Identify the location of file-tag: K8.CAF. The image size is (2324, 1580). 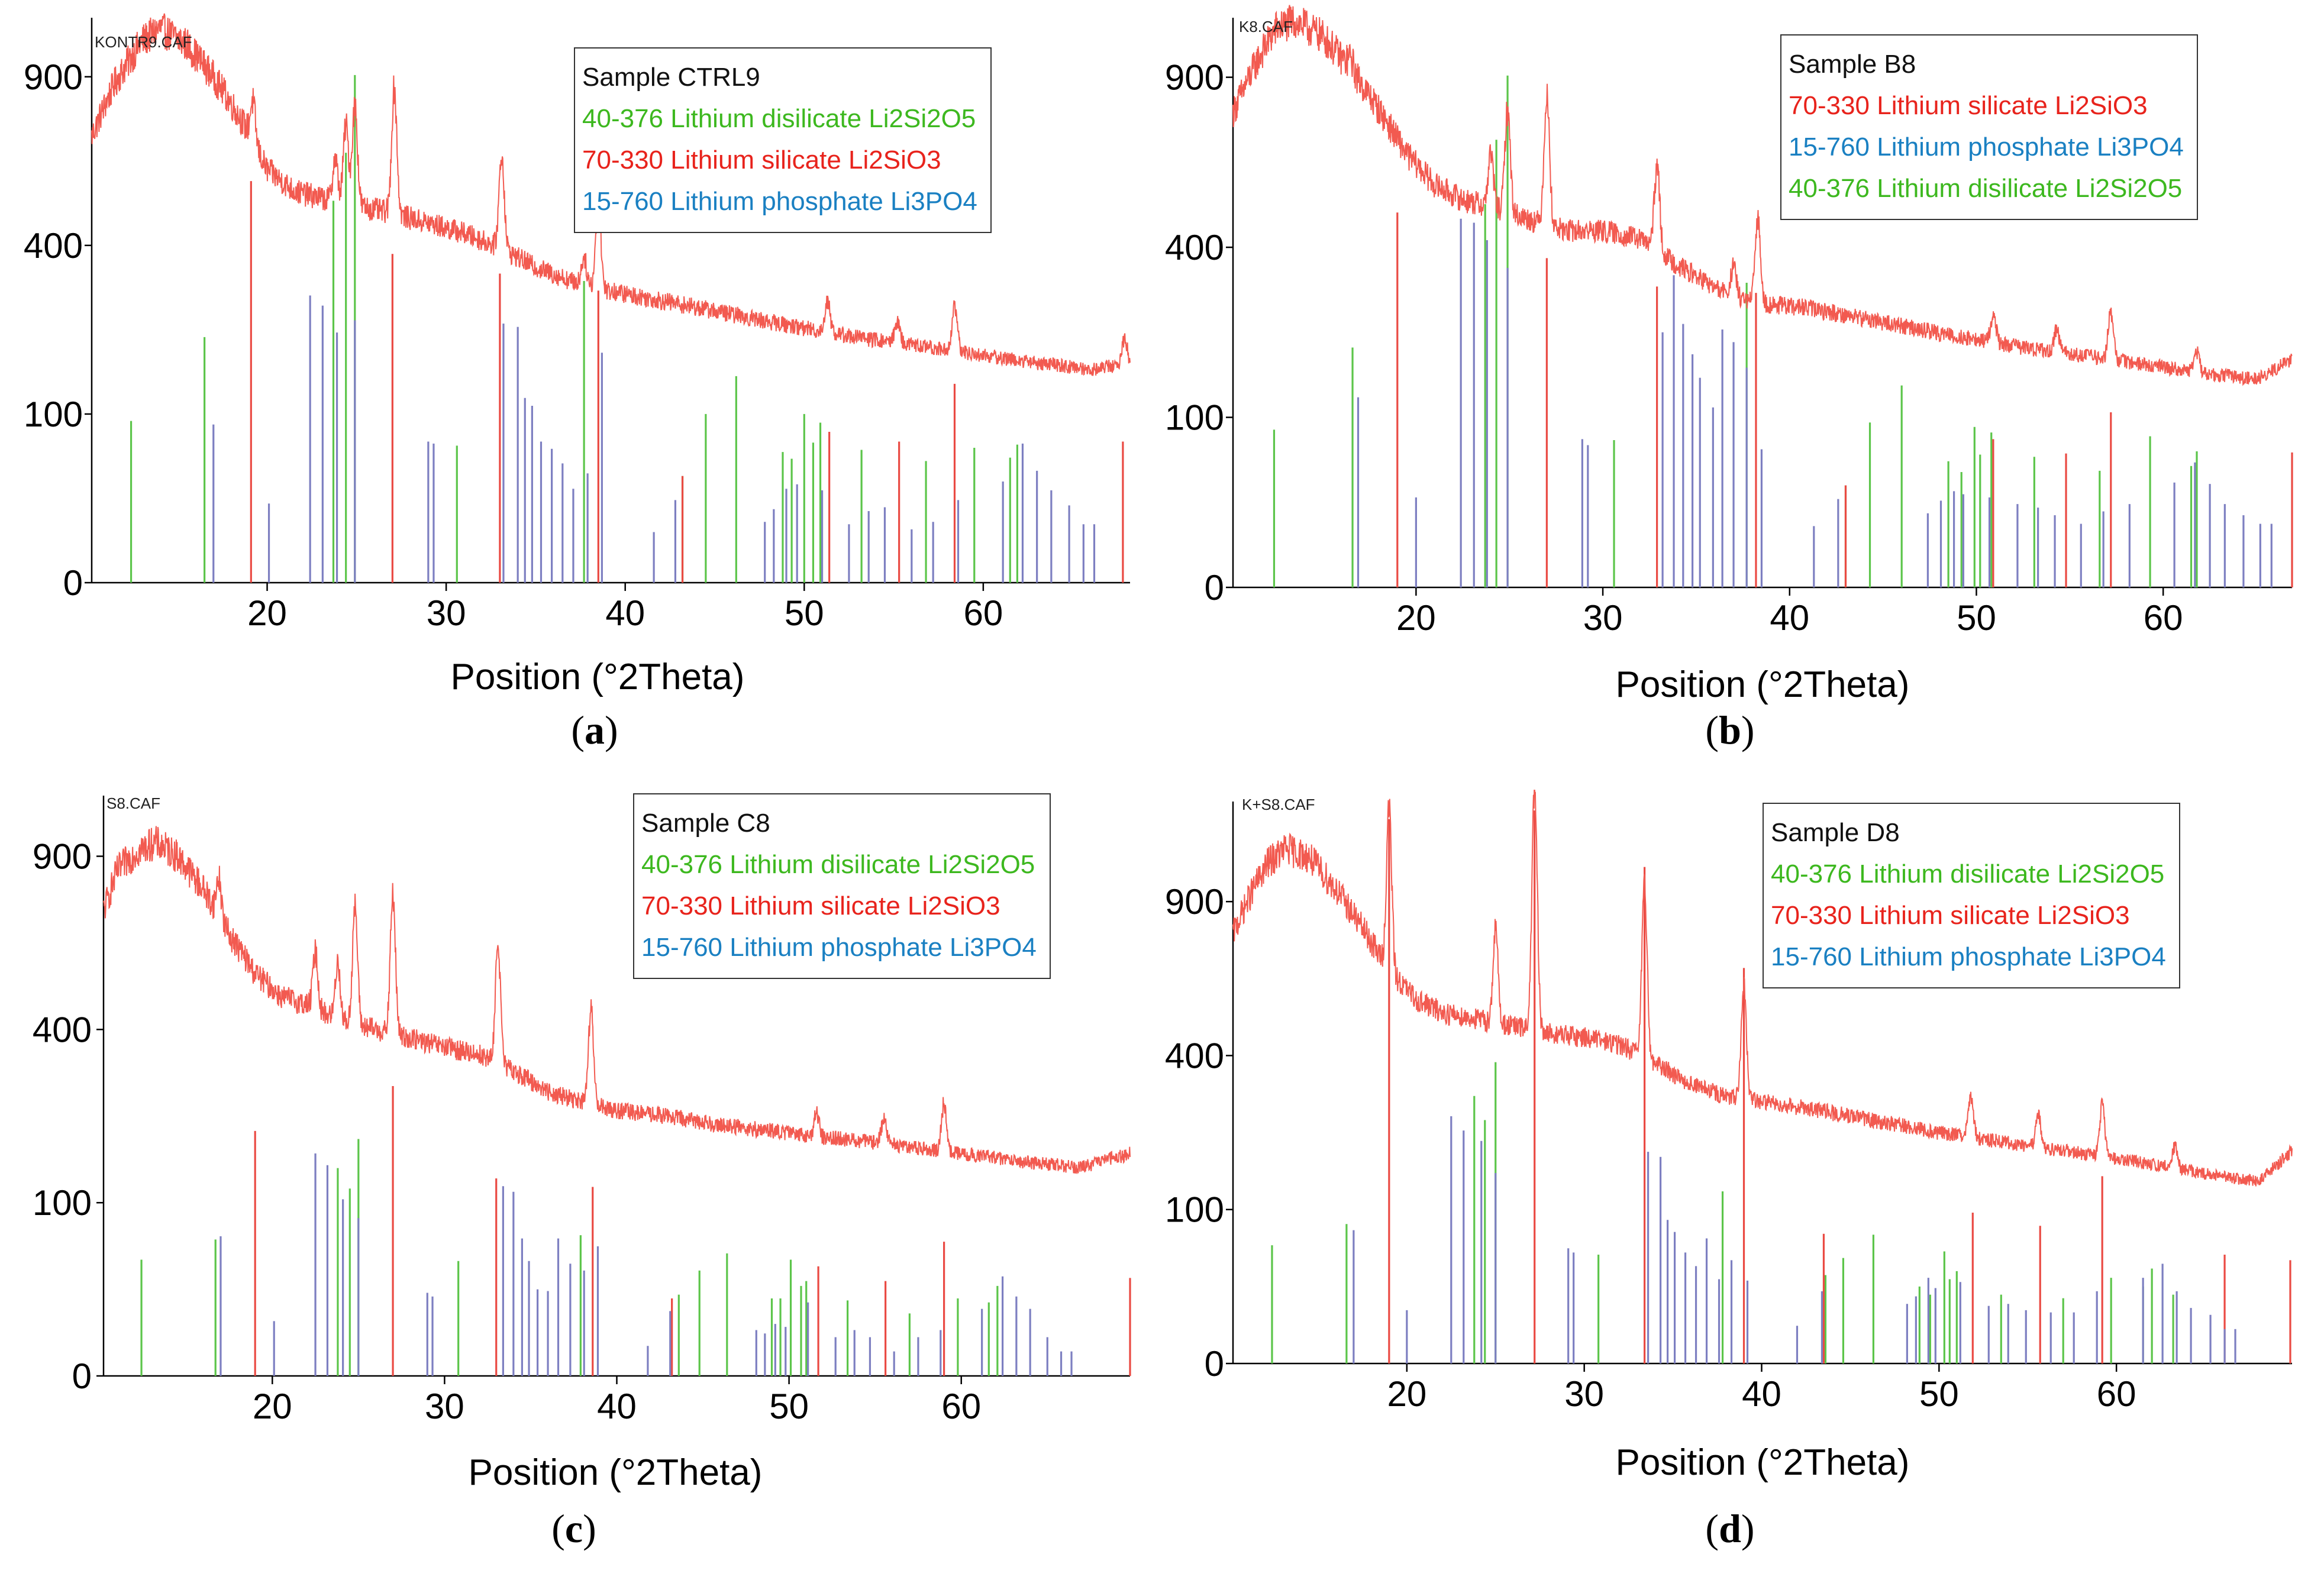
(1266, 26).